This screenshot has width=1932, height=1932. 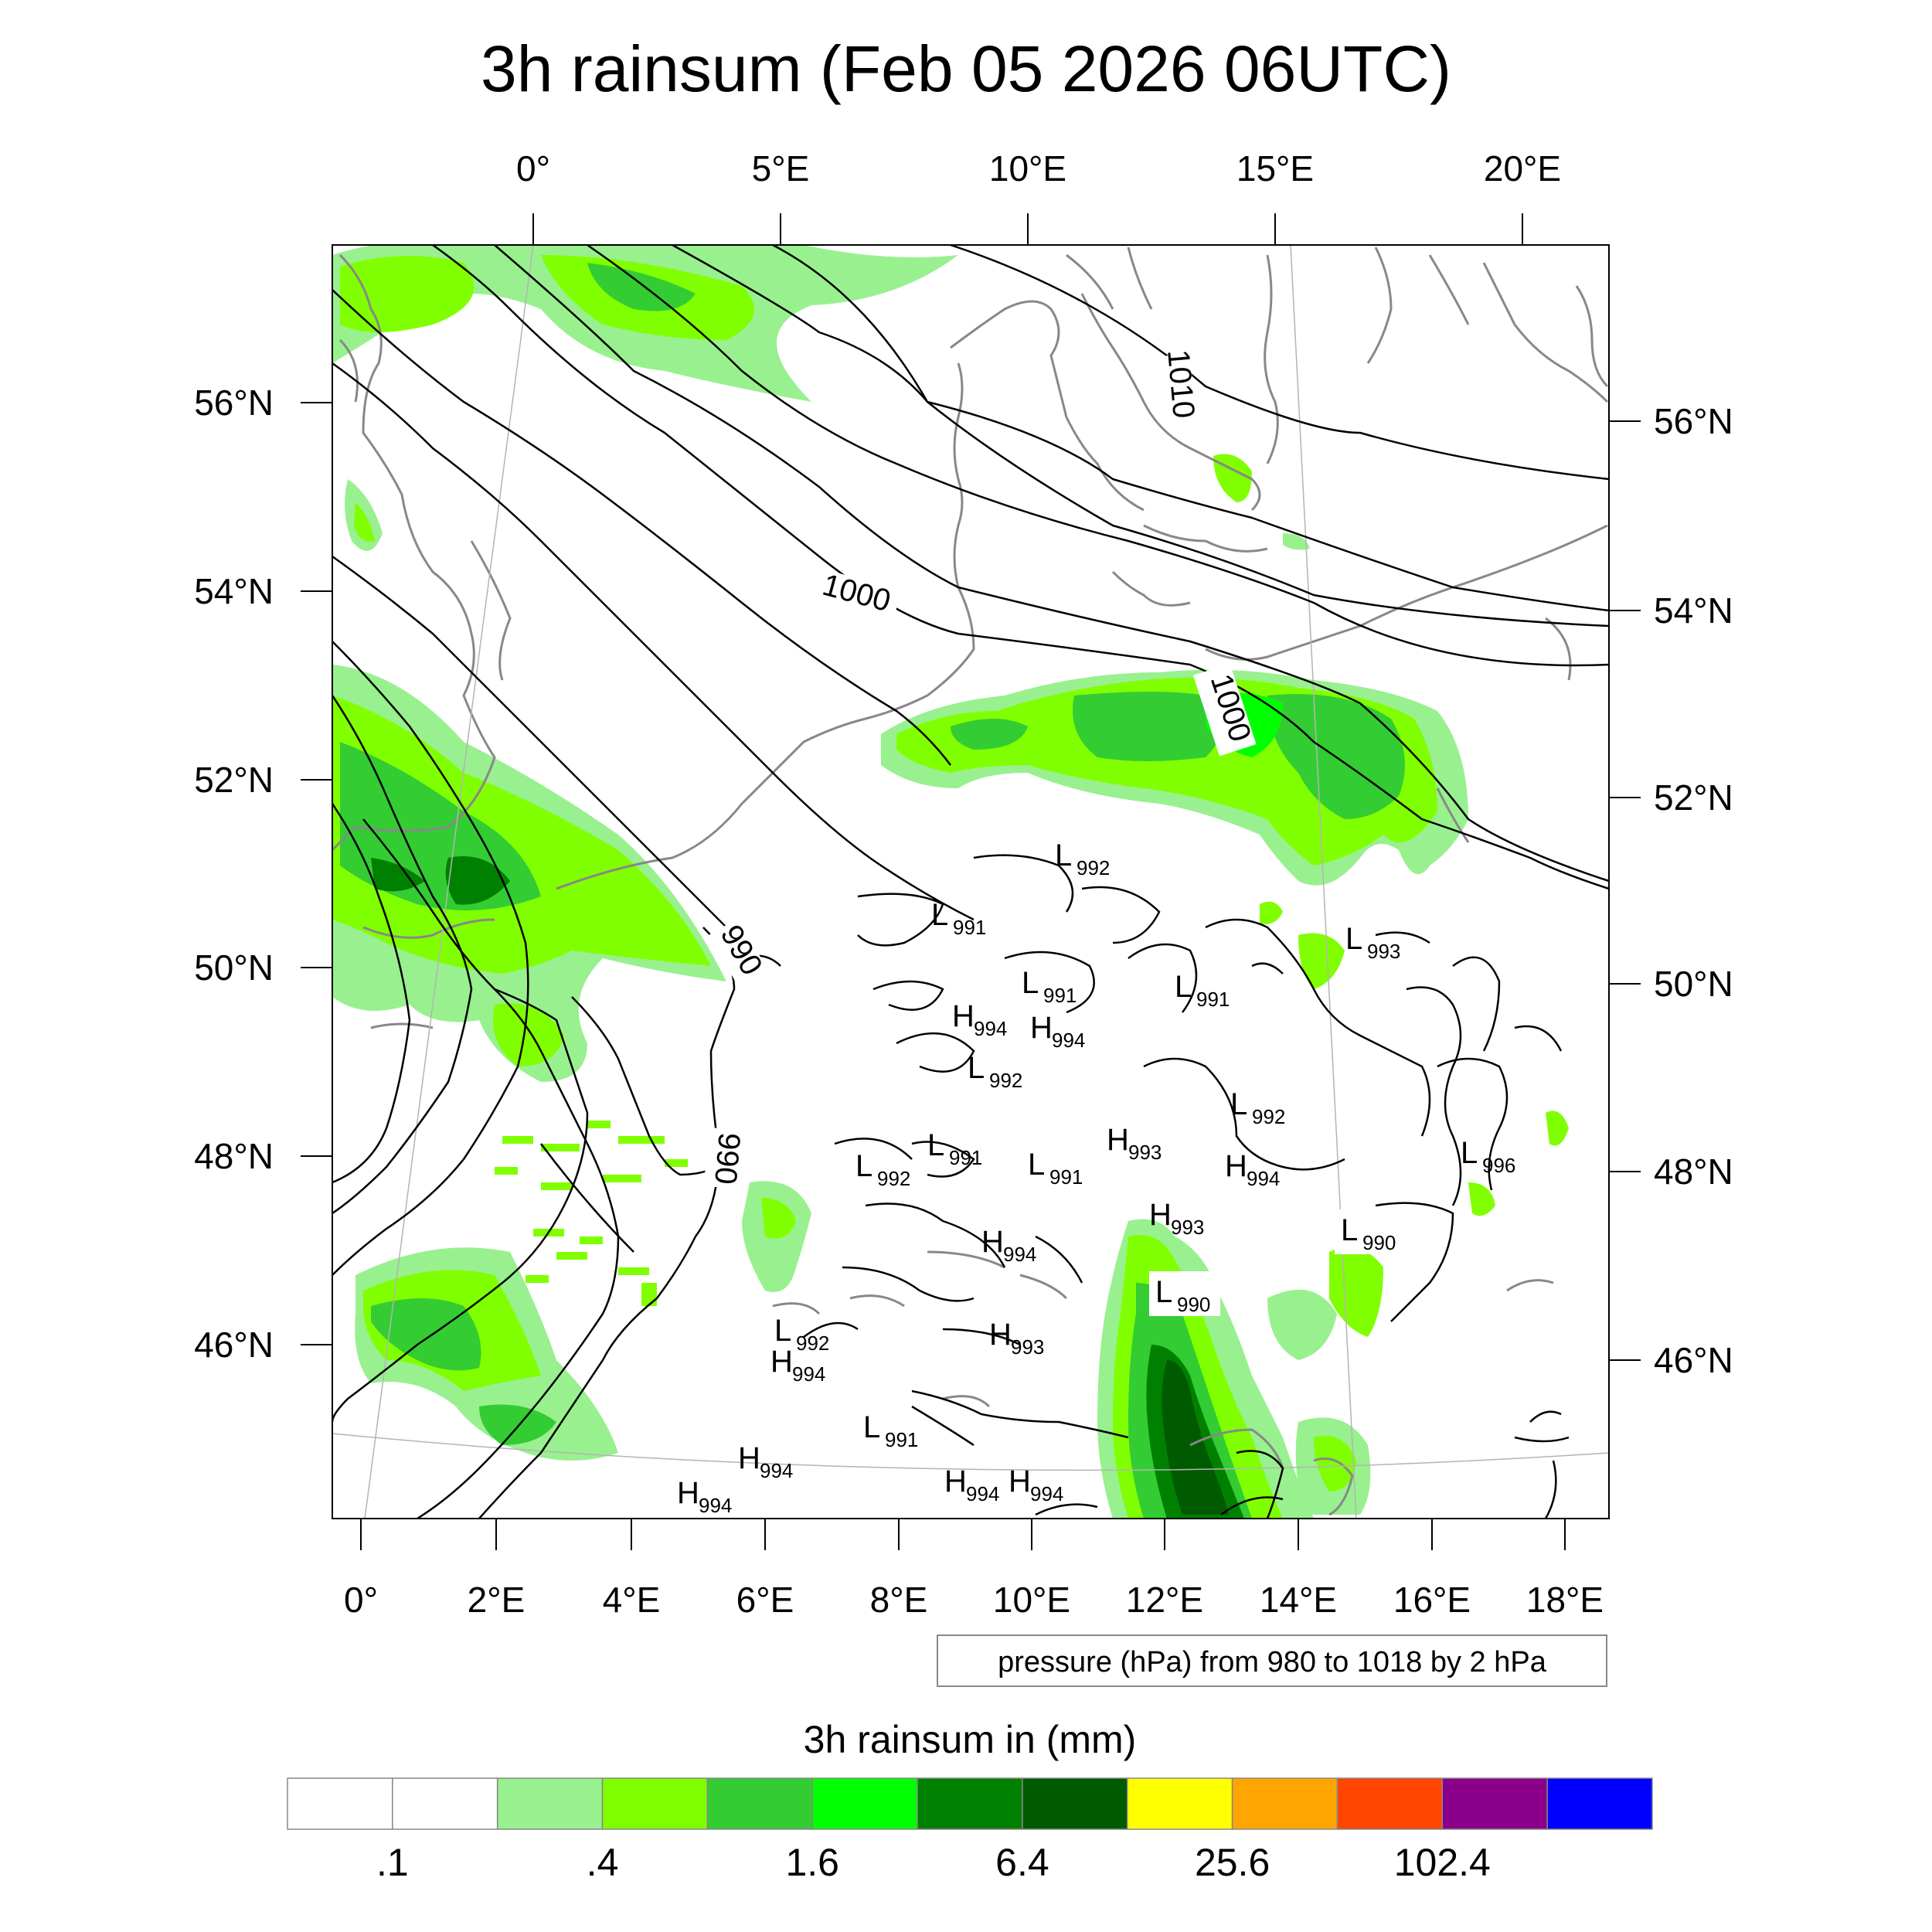 What do you see at coordinates (497, 1600) in the screenshot?
I see `bottom-longitude-label: 2°E` at bounding box center [497, 1600].